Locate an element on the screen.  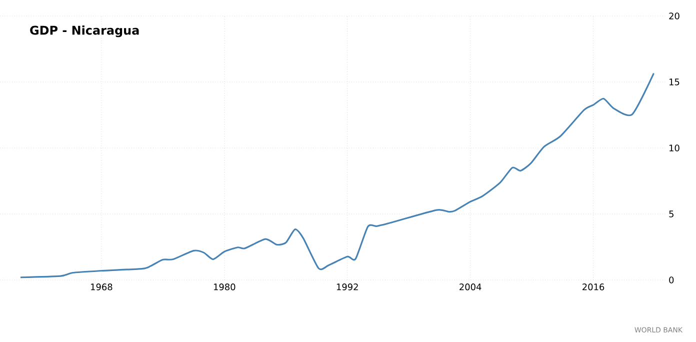
x-tick-label: 1992 is located at coordinates (347, 287).